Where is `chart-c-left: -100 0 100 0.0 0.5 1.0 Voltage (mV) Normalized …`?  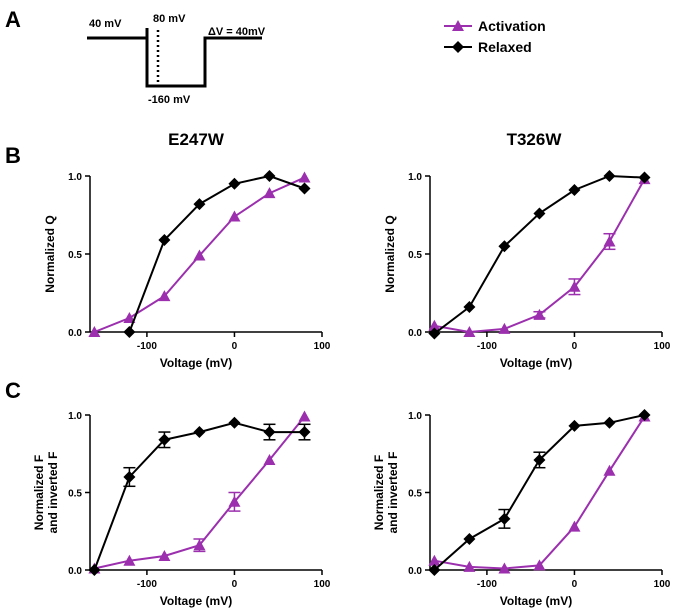
chart-c-left: -100 0 100 0.0 0.5 1.0 Voltage (mV) Normalized … is located at coordinates (181, 509).